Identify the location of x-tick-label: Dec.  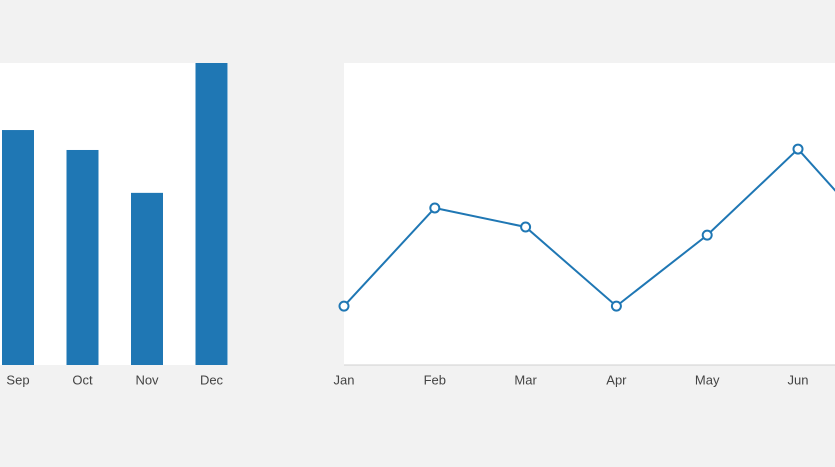
(212, 379).